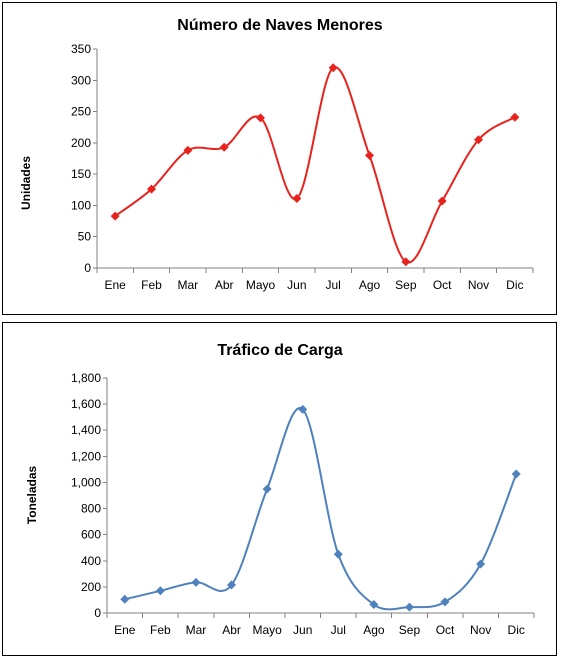  What do you see at coordinates (81, 80) in the screenshot?
I see `y-tick-label: 300` at bounding box center [81, 80].